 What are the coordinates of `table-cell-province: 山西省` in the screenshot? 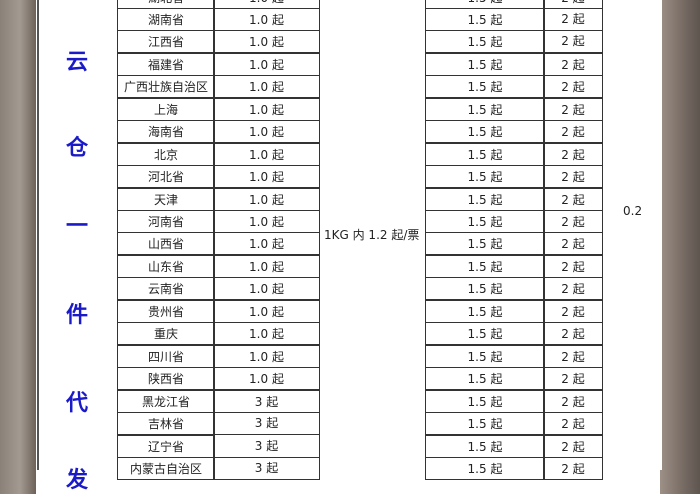 It's located at (166, 244).